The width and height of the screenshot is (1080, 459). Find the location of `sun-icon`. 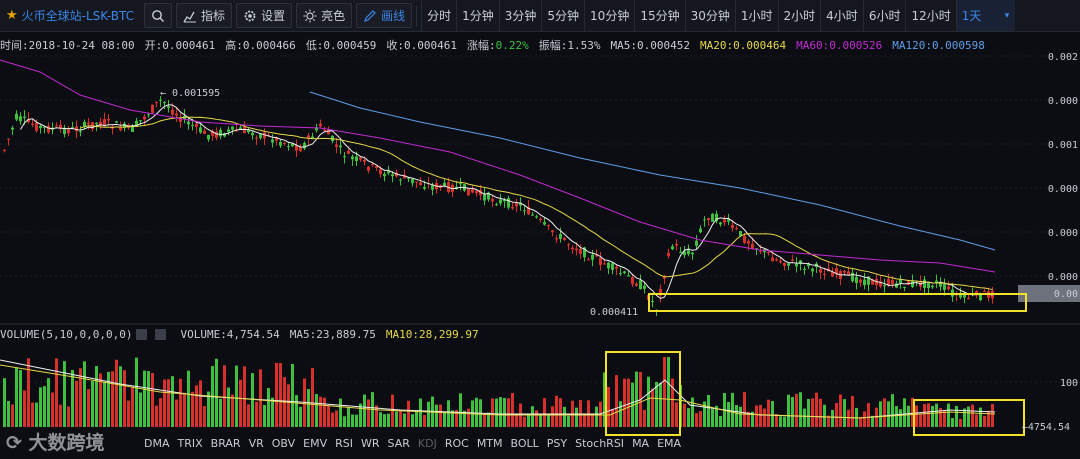

sun-icon is located at coordinates (310, 15).